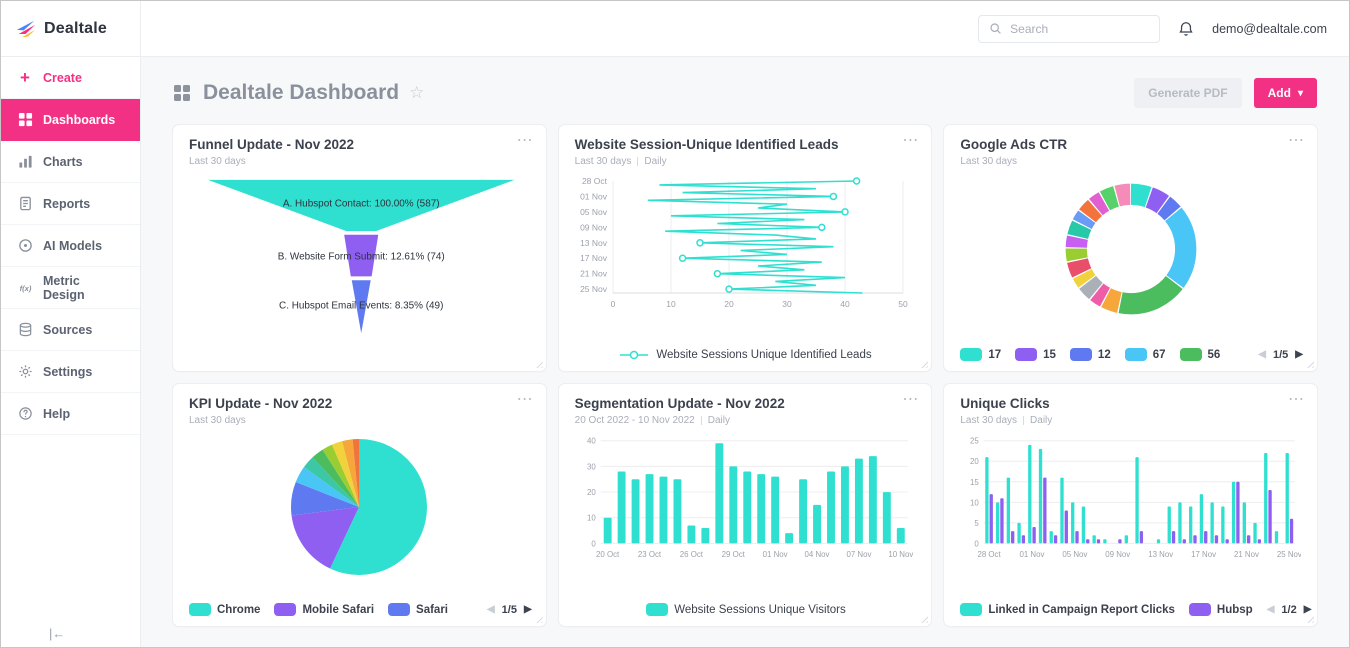 This screenshot has height=648, width=1350. Describe the element at coordinates (1246, 554) in the screenshot. I see `svg-text: 21 Nov` at that location.